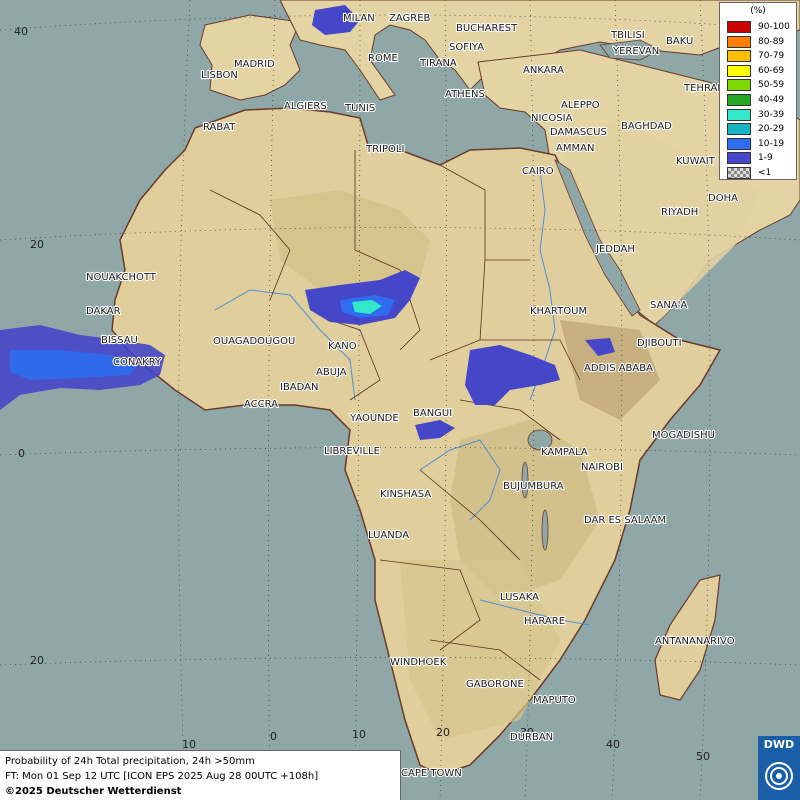  Describe the element at coordinates (679, 212) in the screenshot. I see `city-label: RIYADH` at that location.